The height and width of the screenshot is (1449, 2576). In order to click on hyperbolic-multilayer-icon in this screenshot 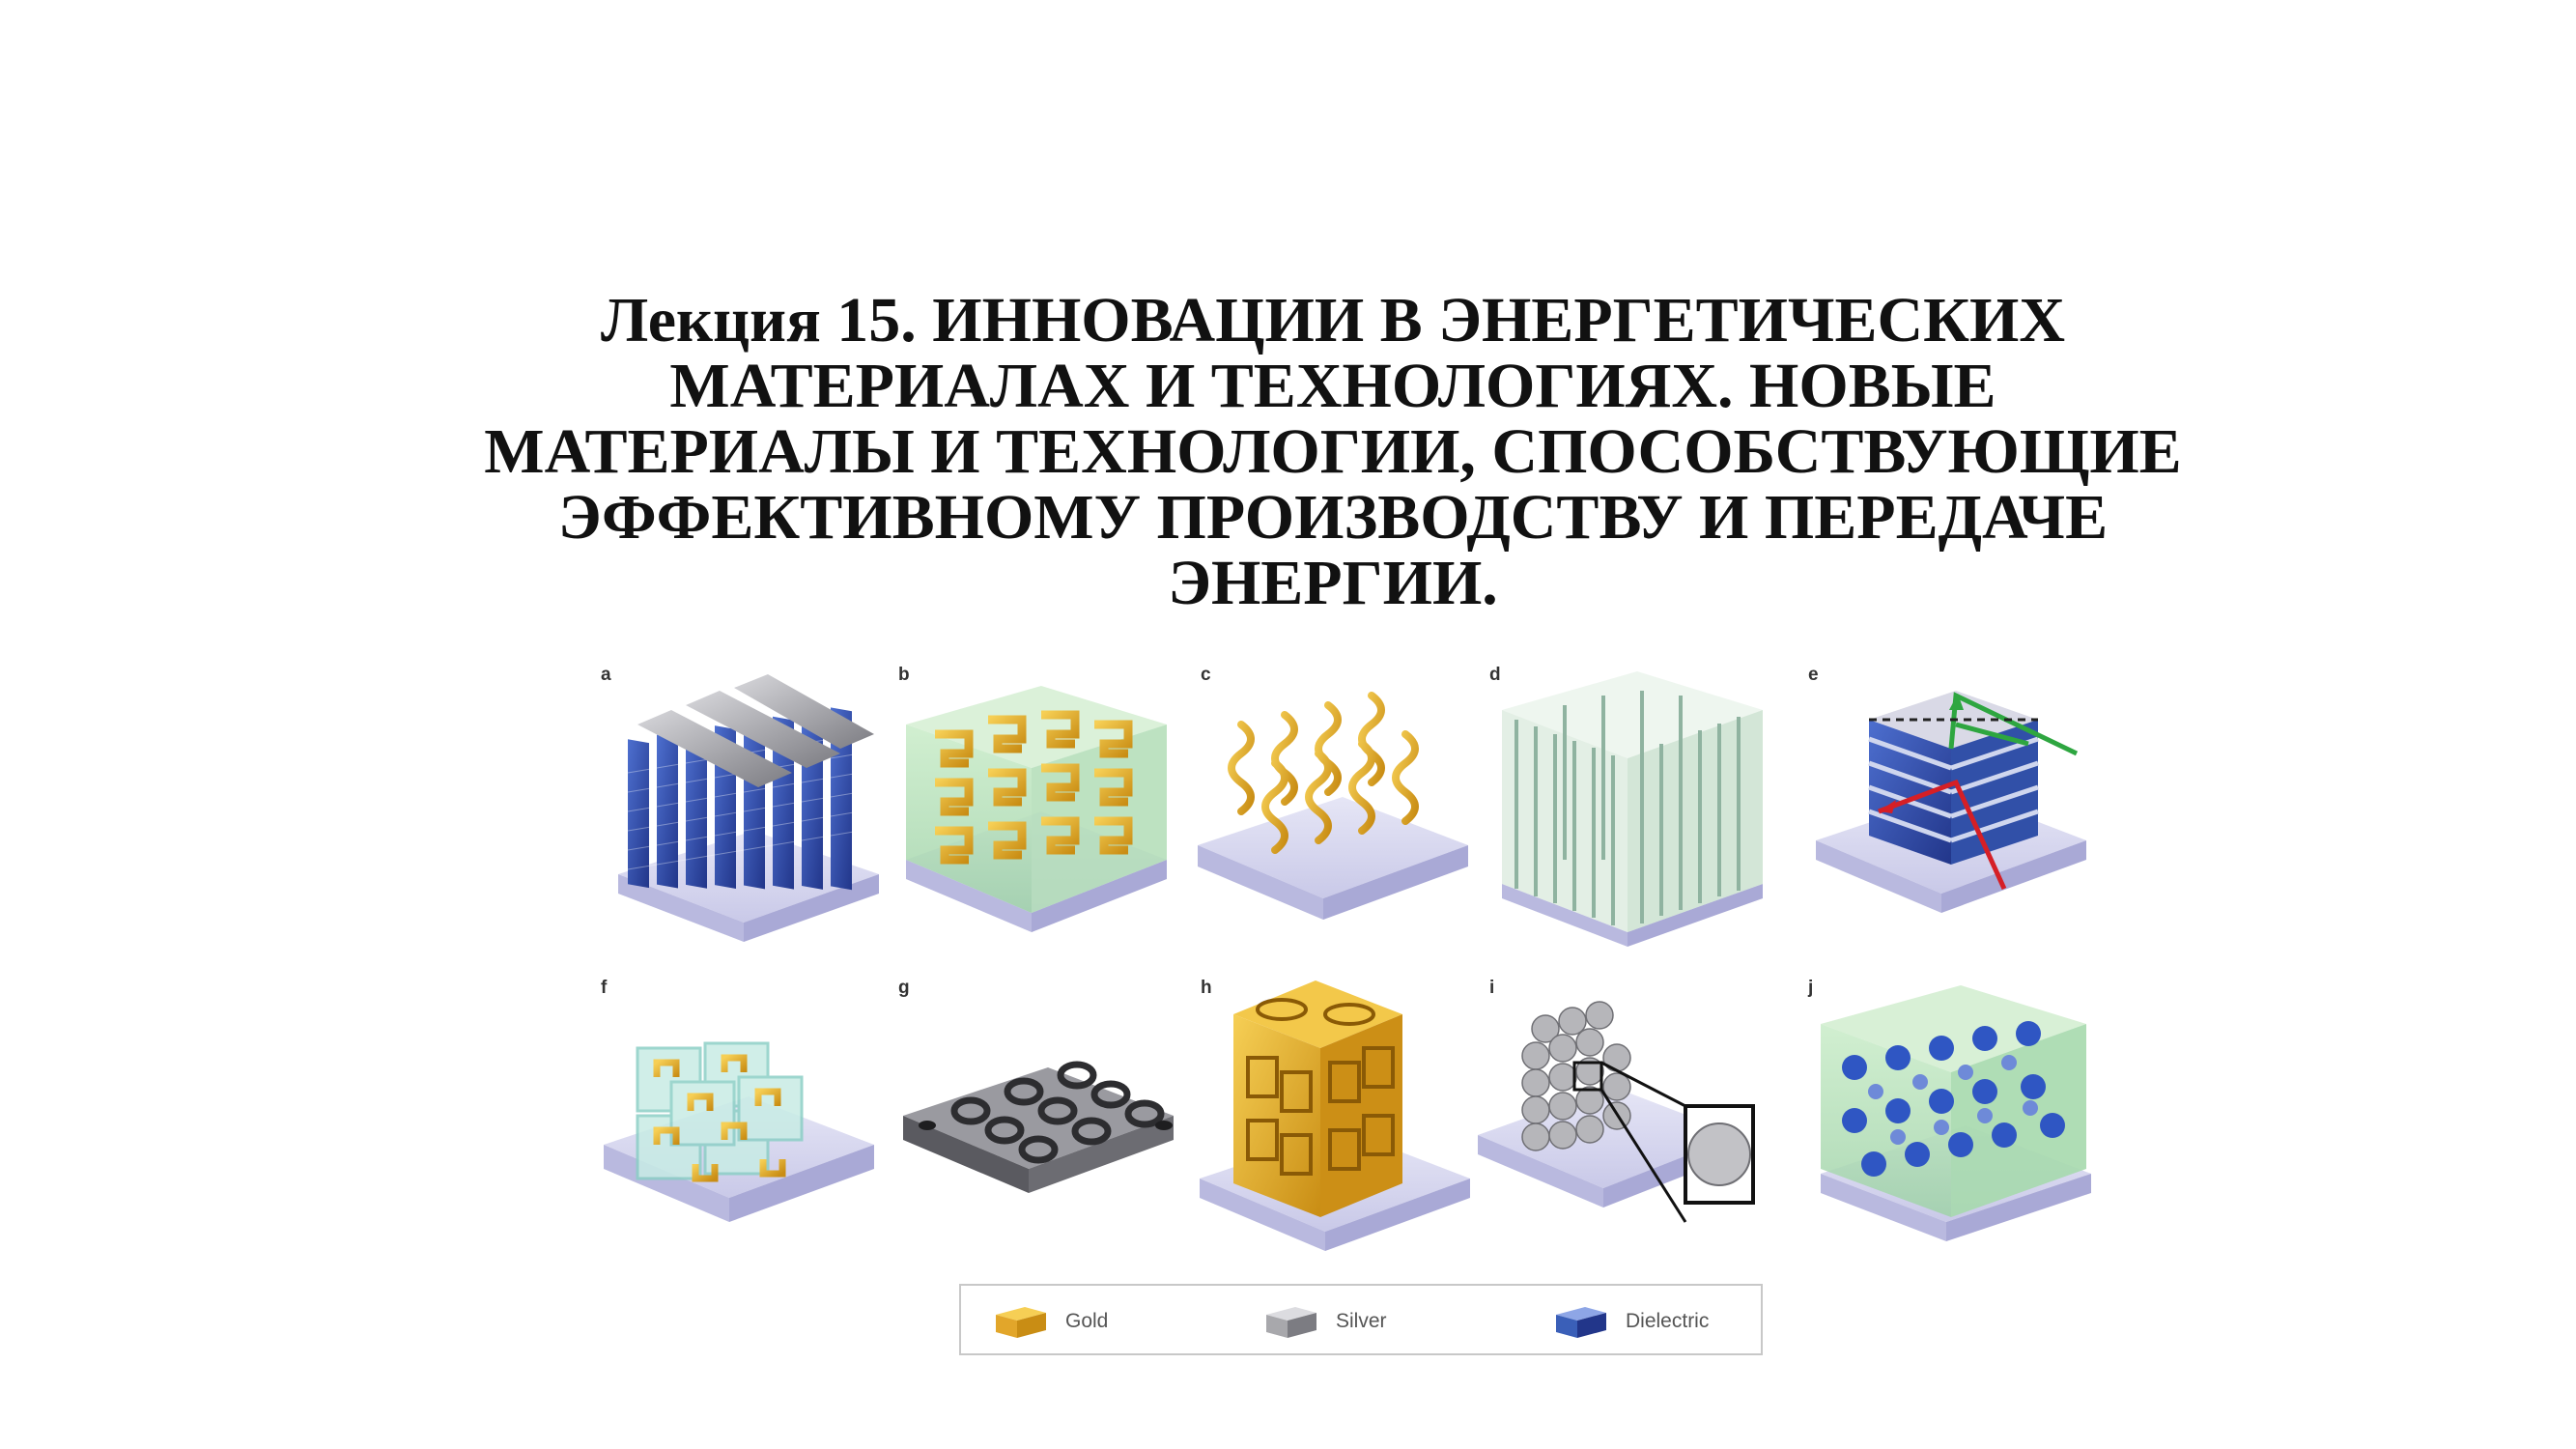, I will do `click(1951, 807)`.